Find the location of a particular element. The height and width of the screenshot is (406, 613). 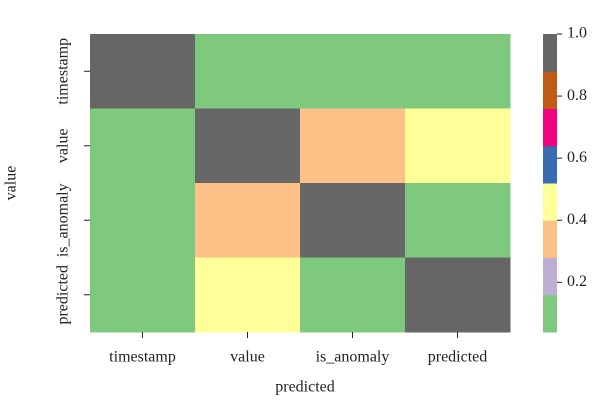

colorbar-tick-label: 0.6 is located at coordinates (577, 157).